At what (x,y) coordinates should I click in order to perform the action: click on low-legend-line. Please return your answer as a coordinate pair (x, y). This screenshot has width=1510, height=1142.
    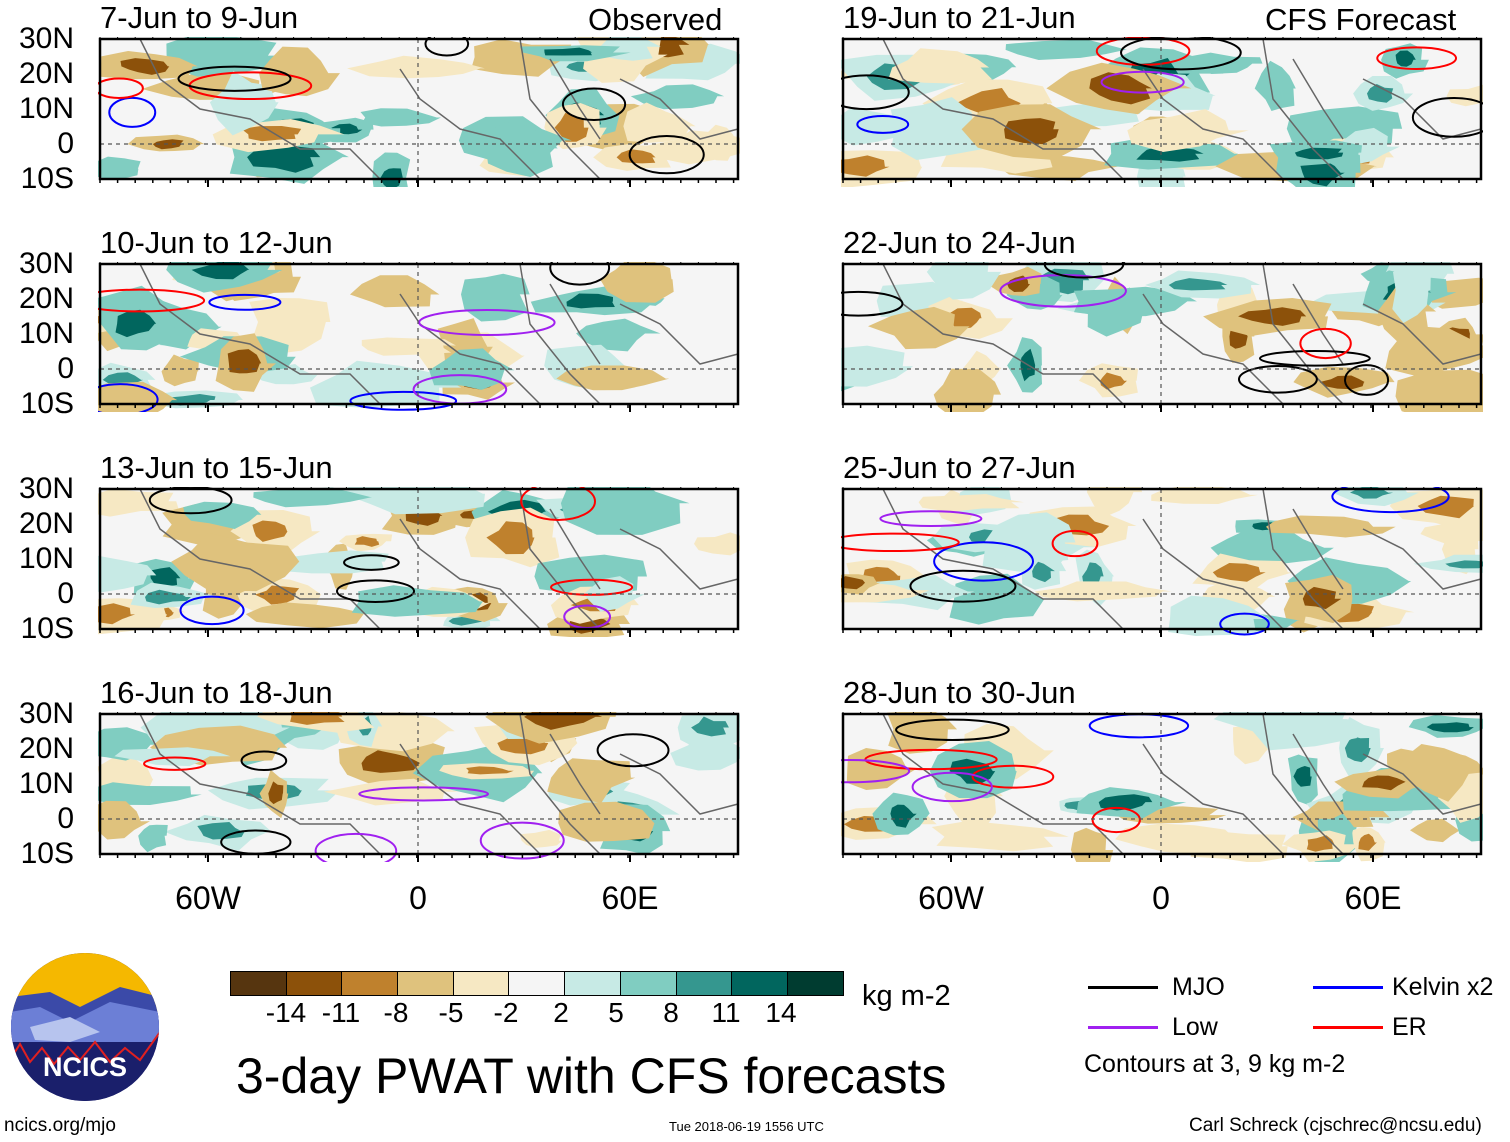
    Looking at the image, I should click on (1123, 1027).